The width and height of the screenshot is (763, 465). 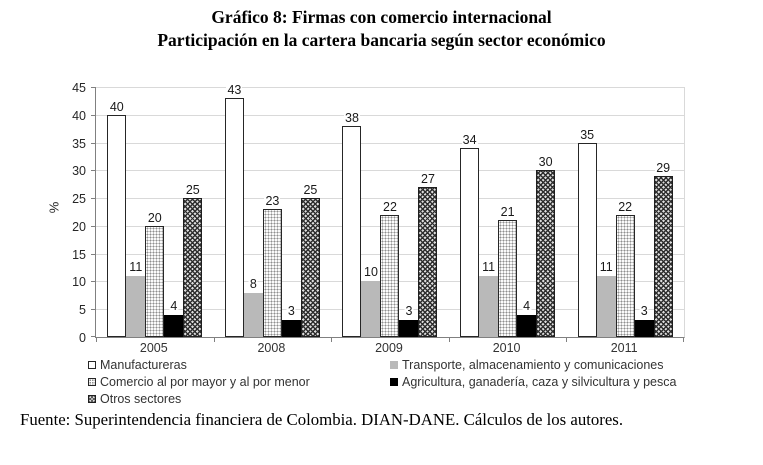 I want to click on legend-item: Comercio al por mayor y al por menor, so click(x=239, y=382).